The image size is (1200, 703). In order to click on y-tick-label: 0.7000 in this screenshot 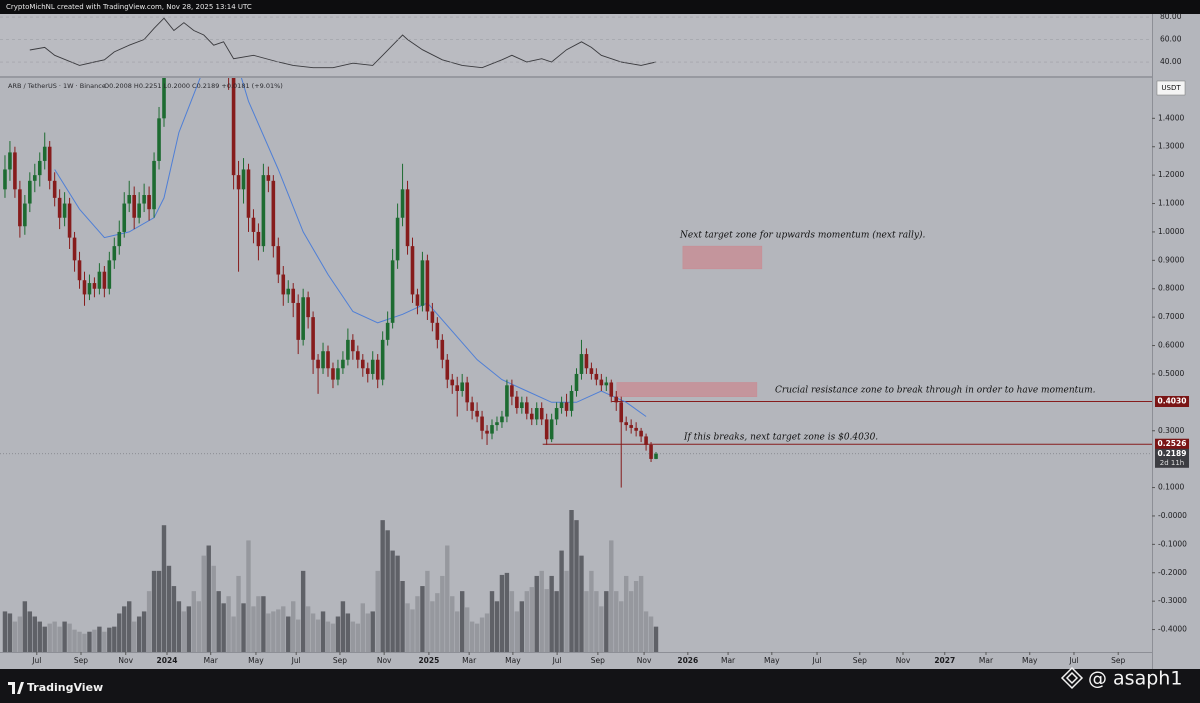, I will do `click(1171, 316)`.